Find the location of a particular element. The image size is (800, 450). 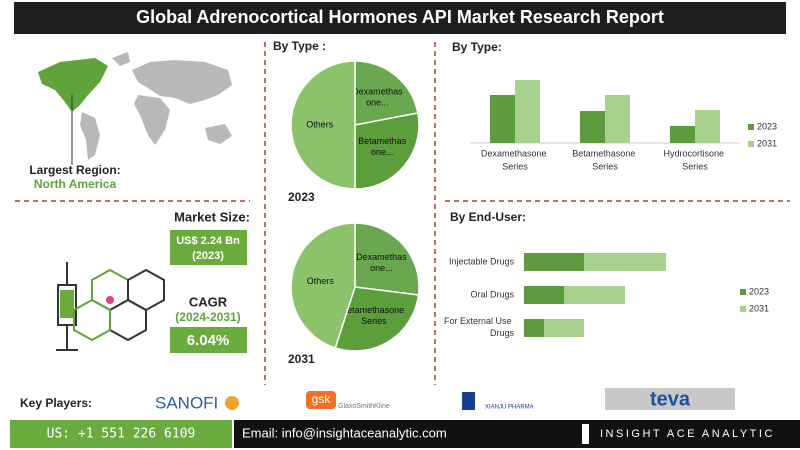

market-size-box is located at coordinates (208, 247).